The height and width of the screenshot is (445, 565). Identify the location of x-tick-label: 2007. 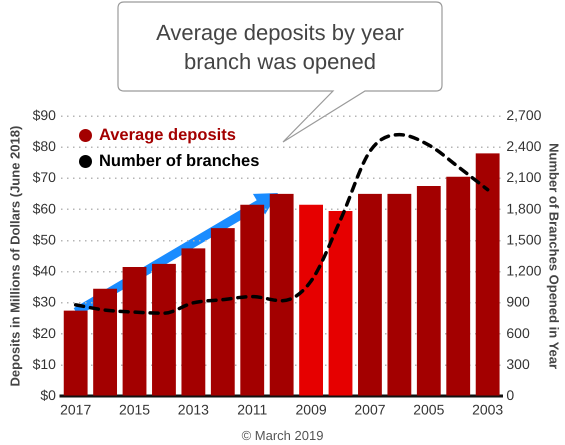
(370, 409).